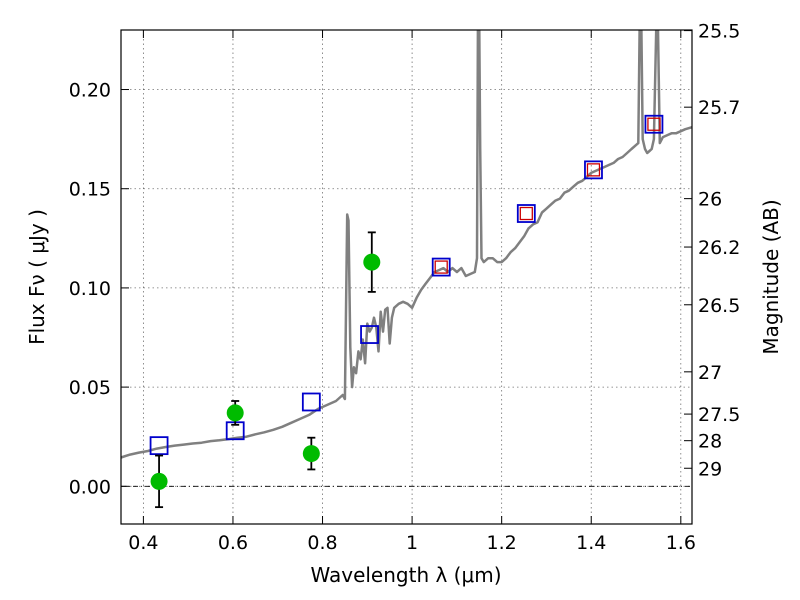 Image resolution: width=800 pixels, height=600 pixels. Describe the element at coordinates (719, 306) in the screenshot. I see `y2-tick-label: 26.5` at that location.